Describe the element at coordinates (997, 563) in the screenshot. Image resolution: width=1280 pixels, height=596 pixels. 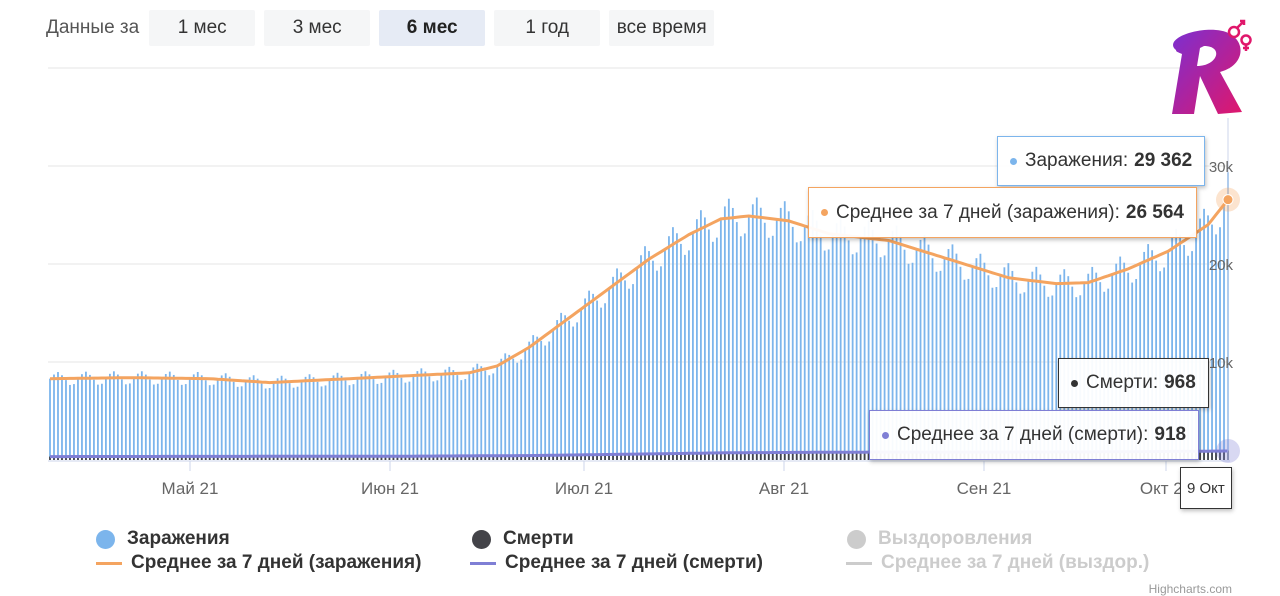
I see `legend-avg-recoveries: Среднее за 7 дней (выздор.)` at that location.